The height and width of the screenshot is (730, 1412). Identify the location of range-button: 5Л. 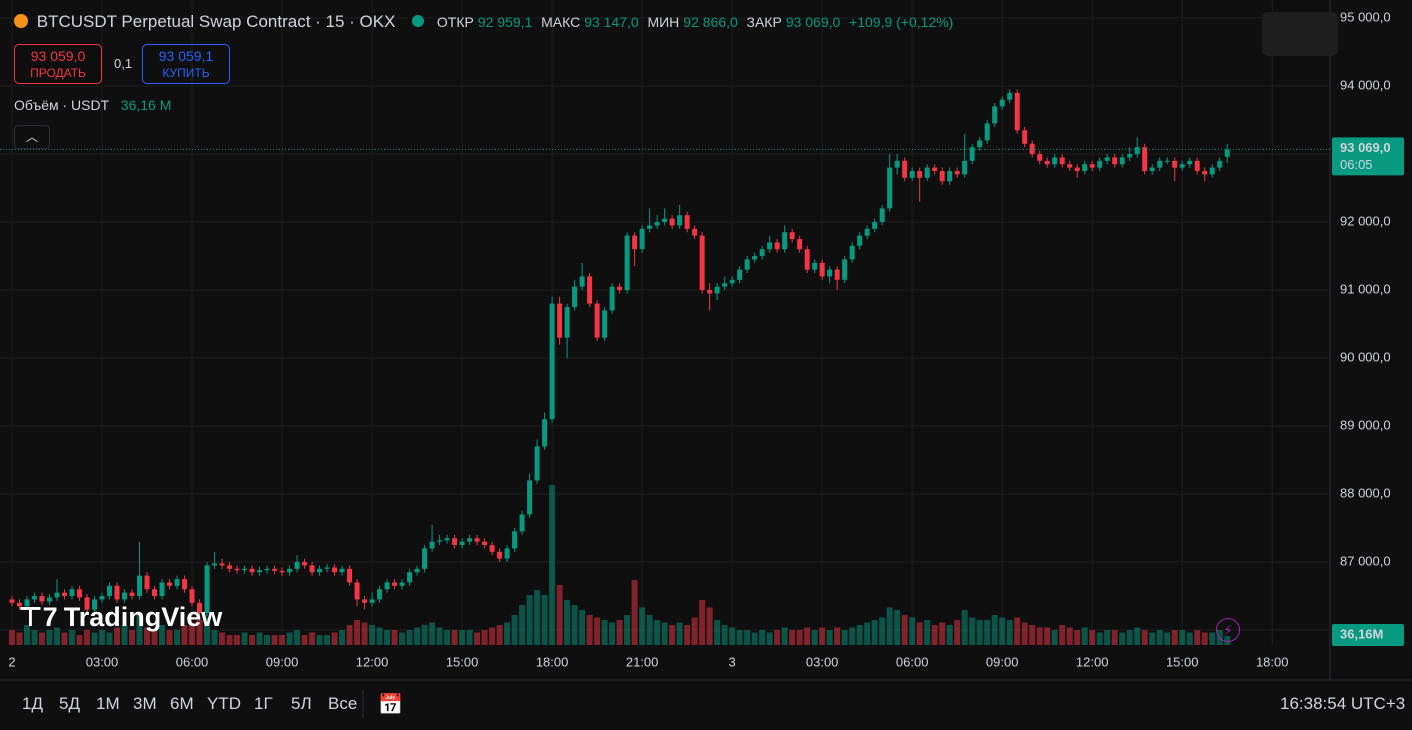
(301, 703).